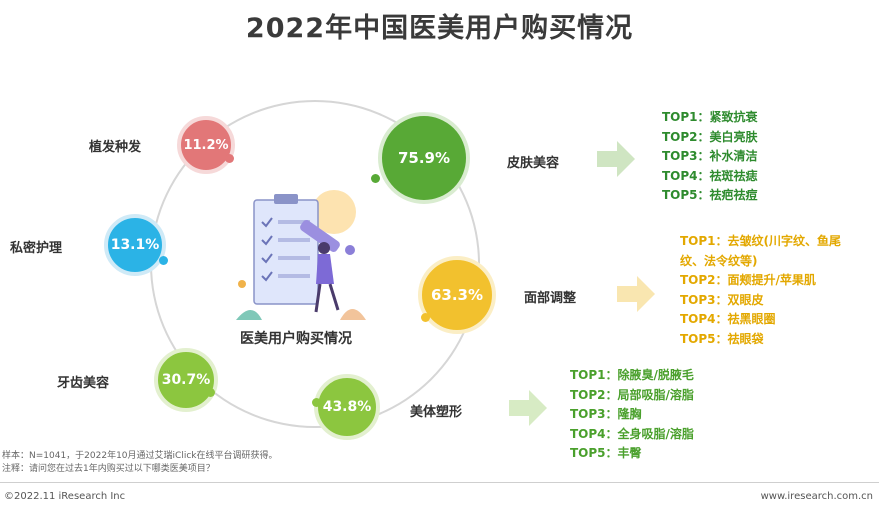  What do you see at coordinates (186, 380) in the screenshot?
I see `bubble-dental-beauty: 30.7%` at bounding box center [186, 380].